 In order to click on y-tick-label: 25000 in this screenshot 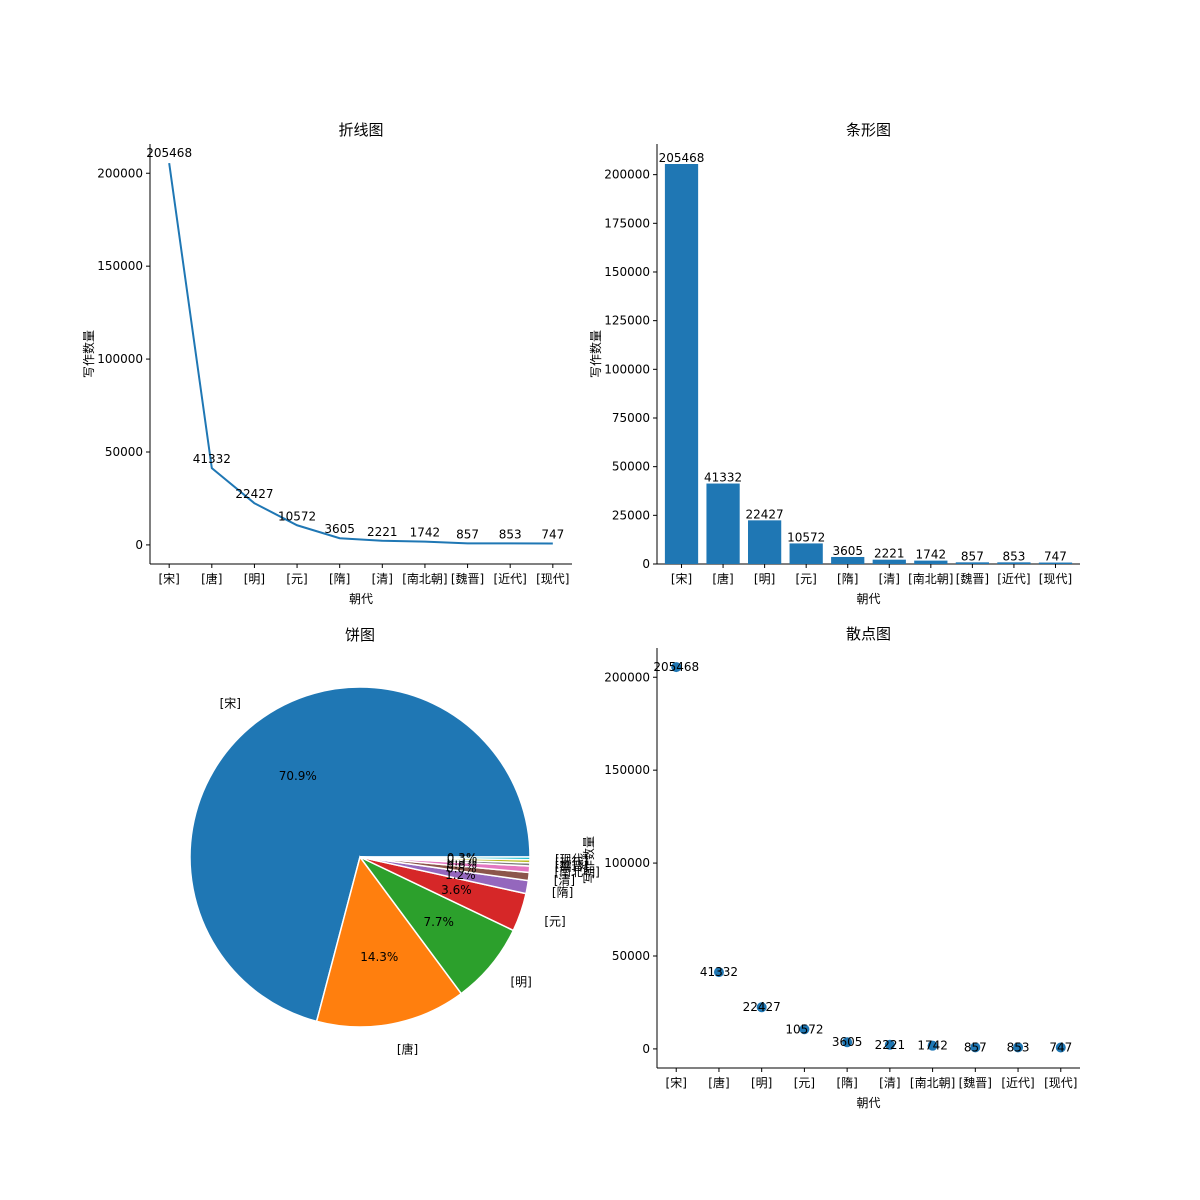, I will do `click(631, 515)`.